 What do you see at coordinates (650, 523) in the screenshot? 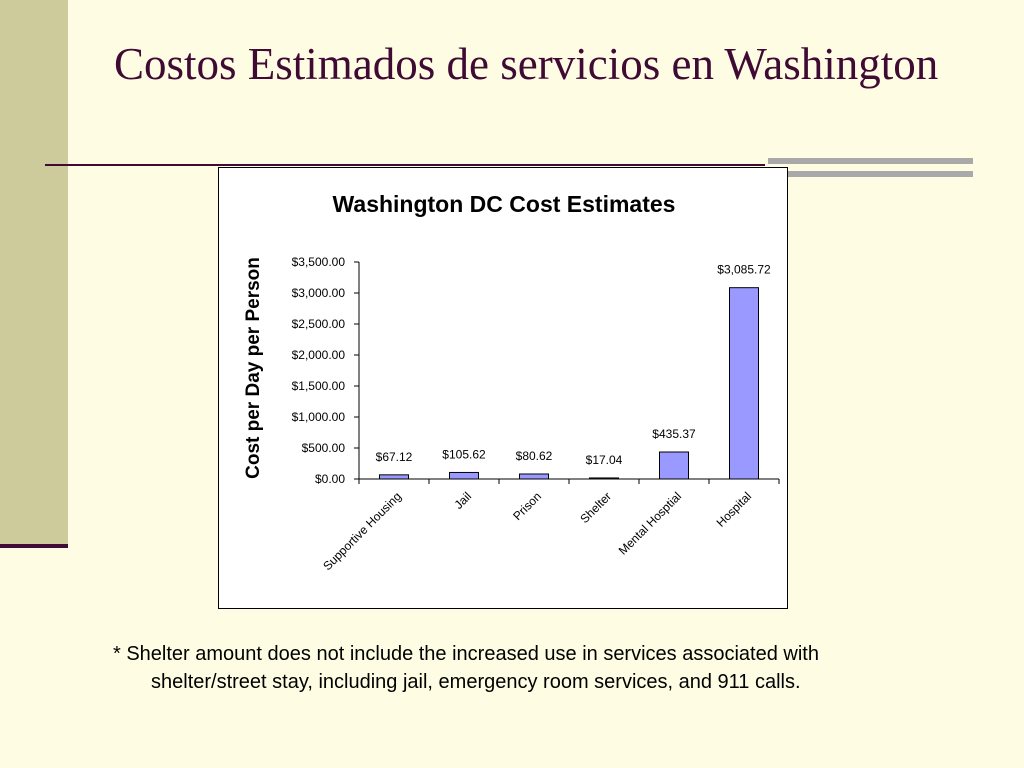
I see `category-label: Mental Hosptial` at bounding box center [650, 523].